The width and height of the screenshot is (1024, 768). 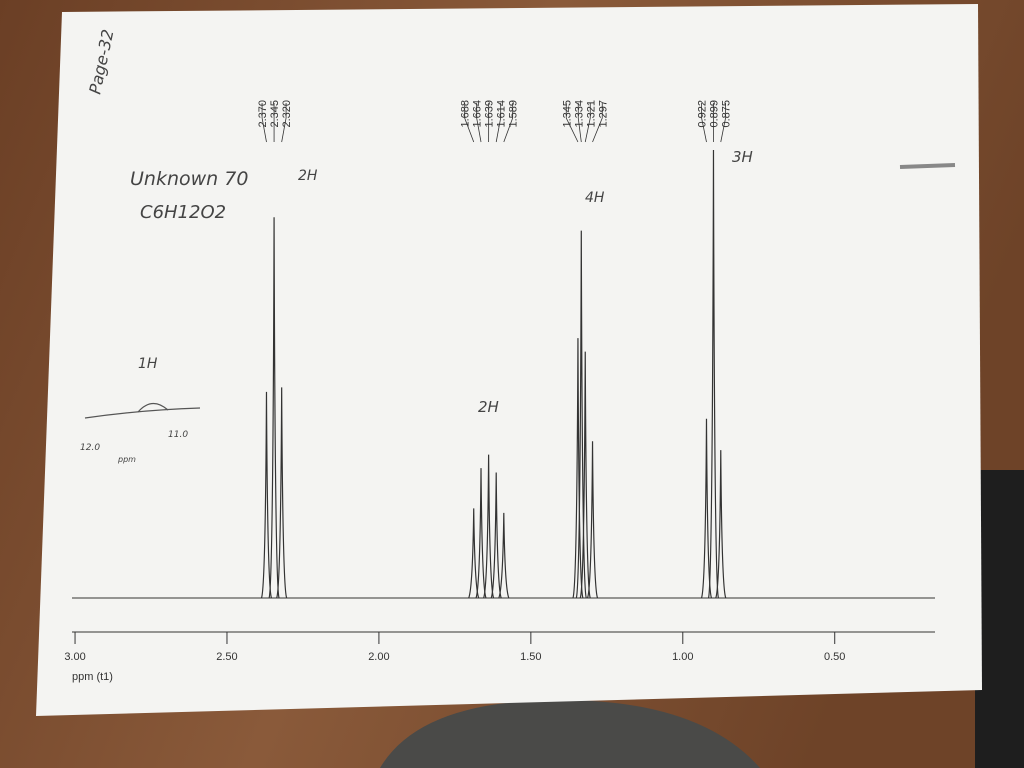 I want to click on peak-label: 1.589, so click(x=514, y=114).